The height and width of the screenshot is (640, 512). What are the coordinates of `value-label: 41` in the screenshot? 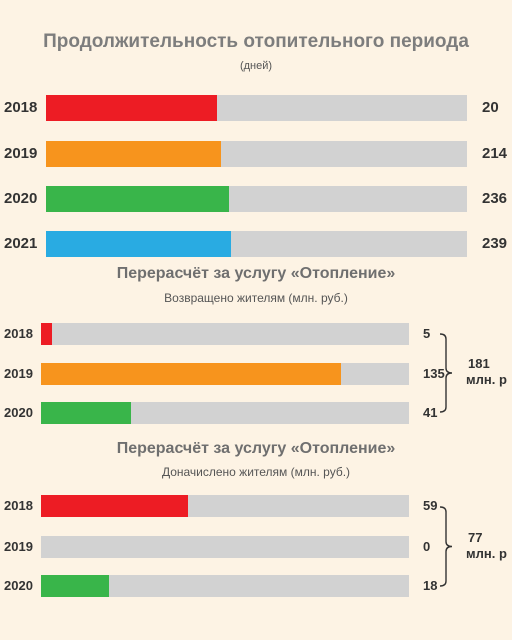 It's located at (430, 413).